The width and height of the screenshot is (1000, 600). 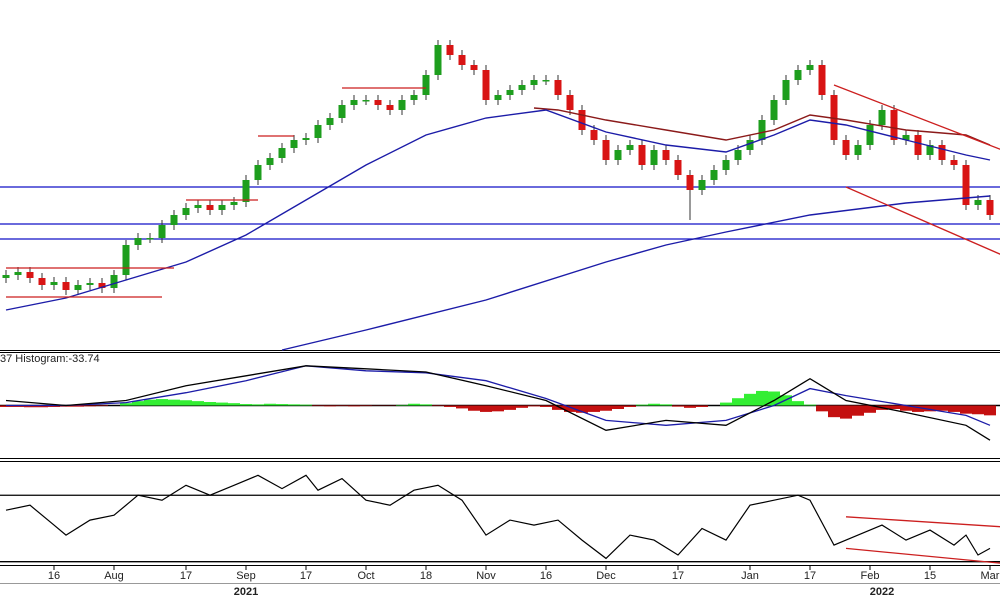 What do you see at coordinates (498, 403) in the screenshot?
I see `macd-line` at bounding box center [498, 403].